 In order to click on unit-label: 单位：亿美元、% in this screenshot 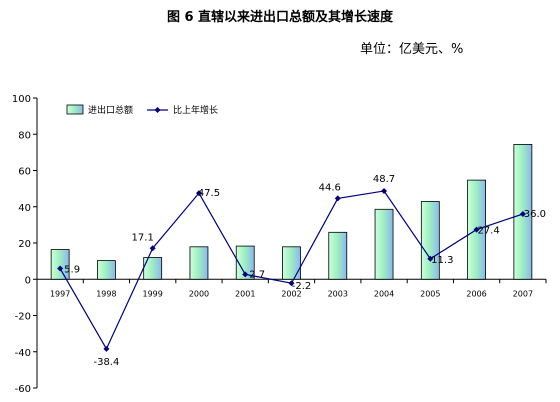, I will do `click(412, 49)`.